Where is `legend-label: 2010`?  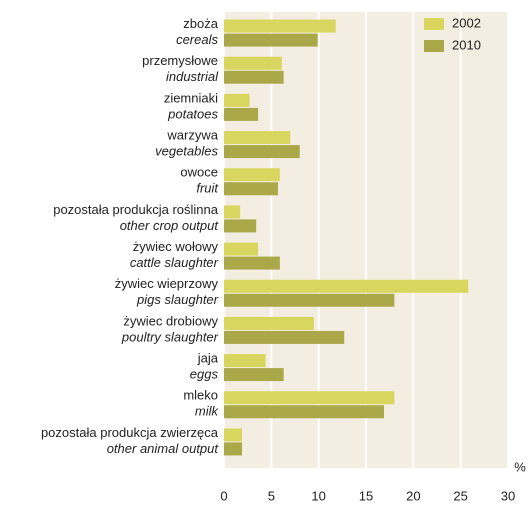
legend-label: 2010 is located at coordinates (466, 44).